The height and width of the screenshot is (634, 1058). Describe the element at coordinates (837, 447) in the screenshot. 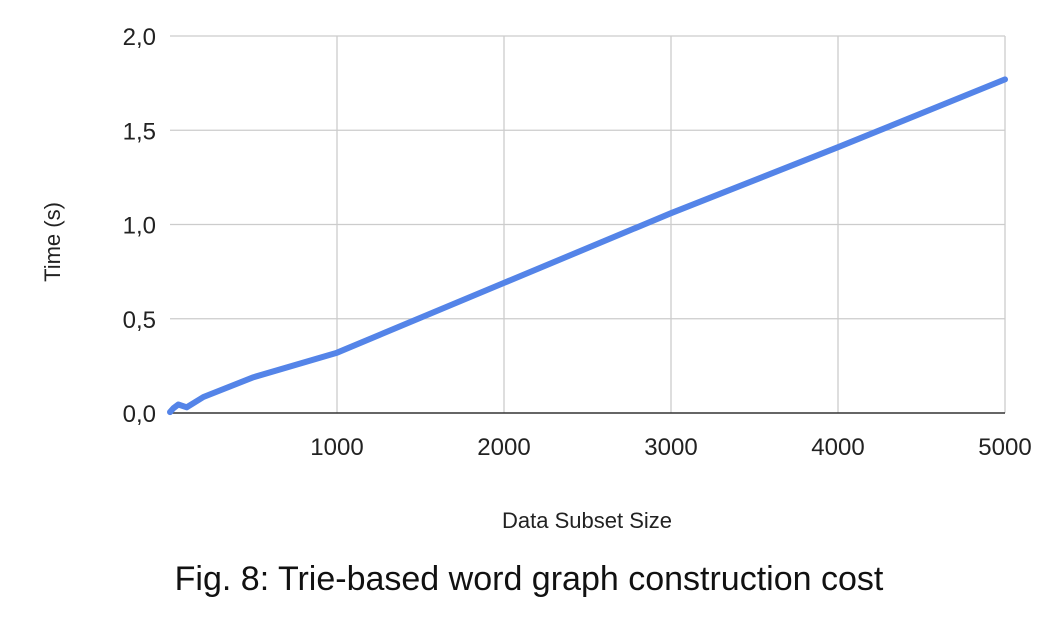

I see `x-tick-label: 4000` at that location.